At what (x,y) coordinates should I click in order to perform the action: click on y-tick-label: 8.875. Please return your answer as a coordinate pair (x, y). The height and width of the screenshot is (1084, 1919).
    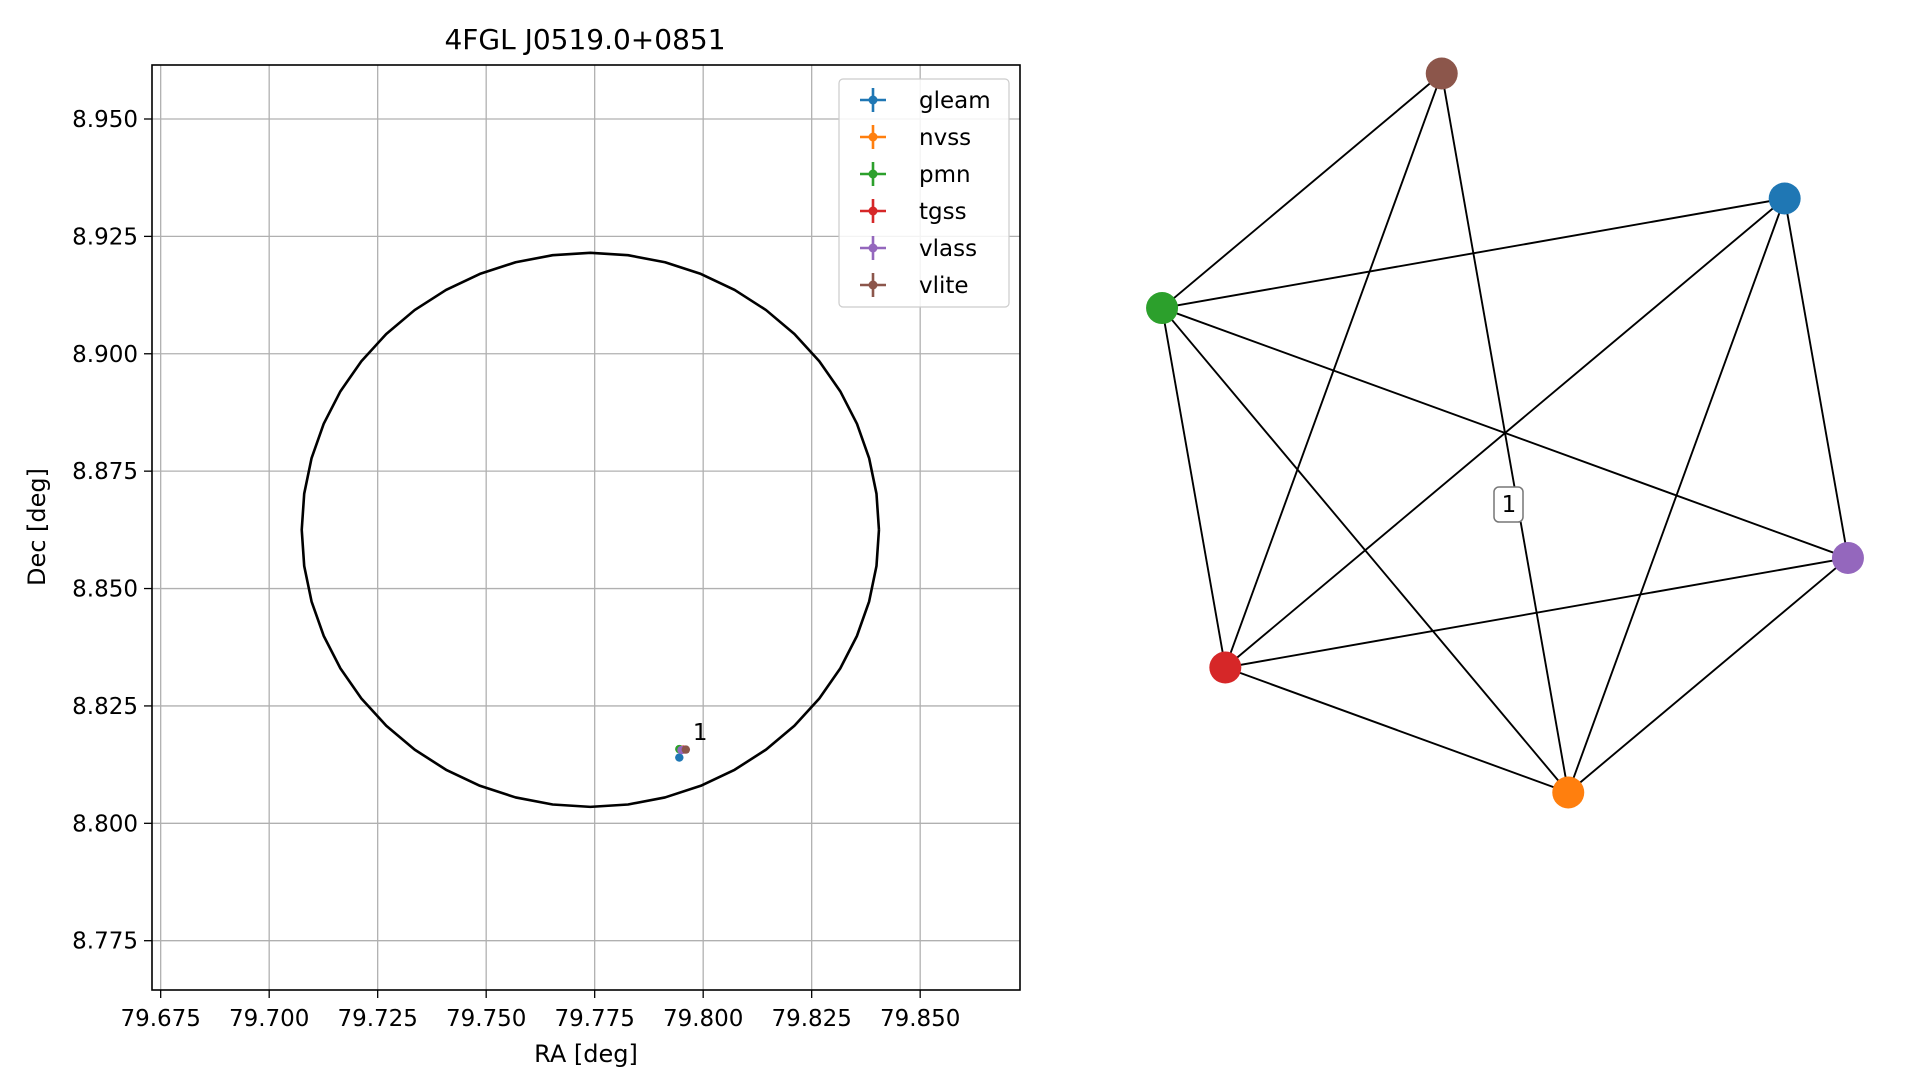
    Looking at the image, I should click on (105, 472).